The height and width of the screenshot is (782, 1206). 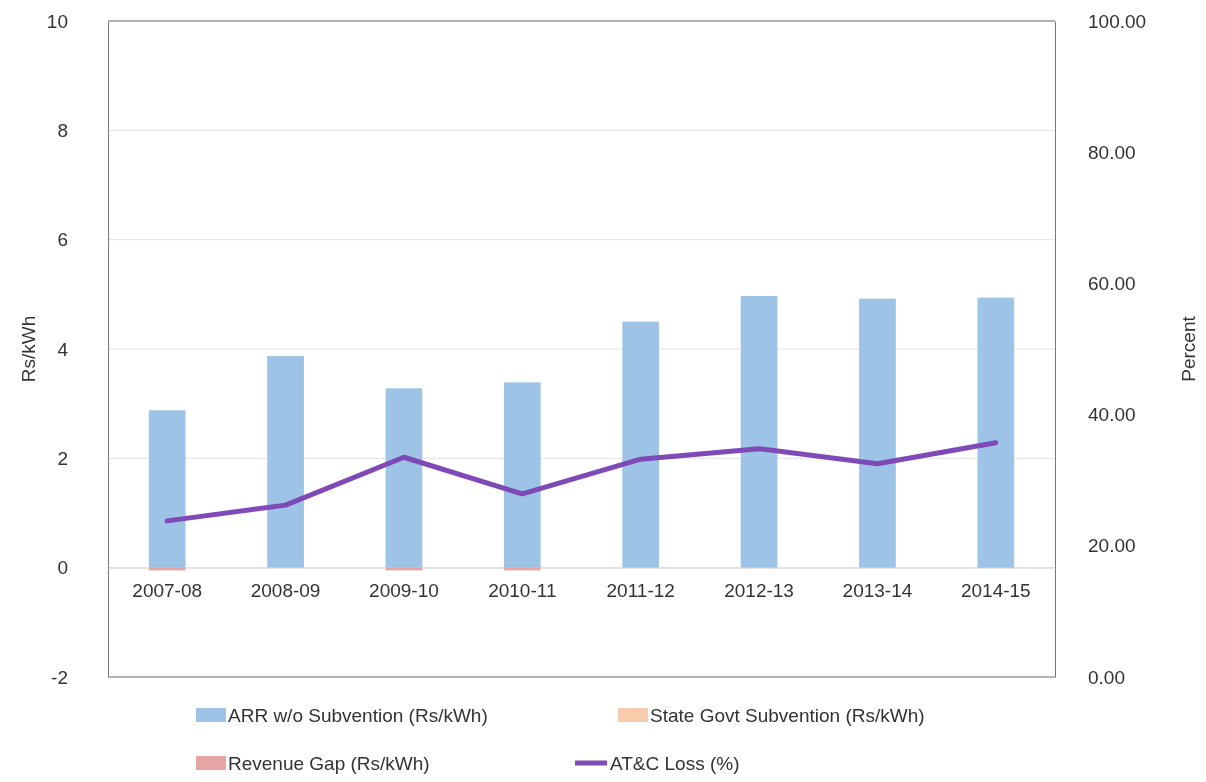 I want to click on x-tick-label: 2010-11, so click(x=522, y=591).